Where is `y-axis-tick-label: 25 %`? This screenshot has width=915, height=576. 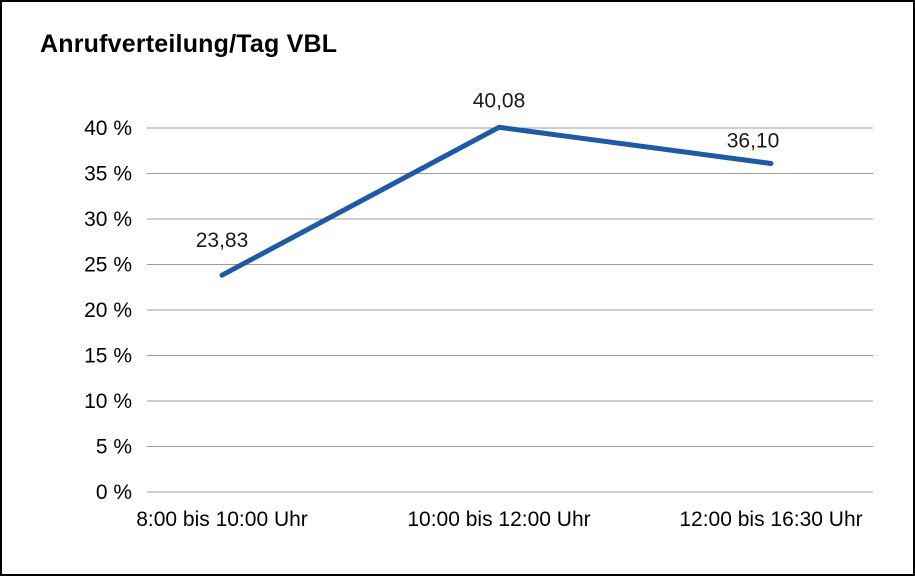 y-axis-tick-label: 25 % is located at coordinates (108, 265).